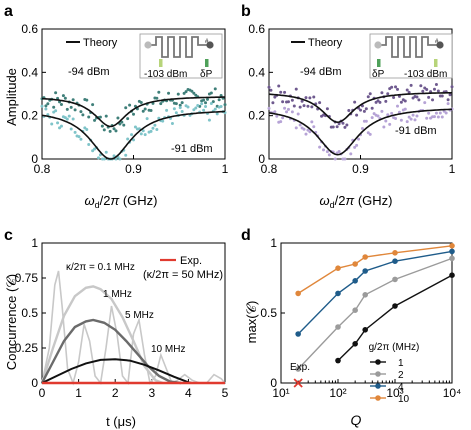 The width and height of the screenshot is (471, 430). I want to click on panel-c-data, so click(133, 328).